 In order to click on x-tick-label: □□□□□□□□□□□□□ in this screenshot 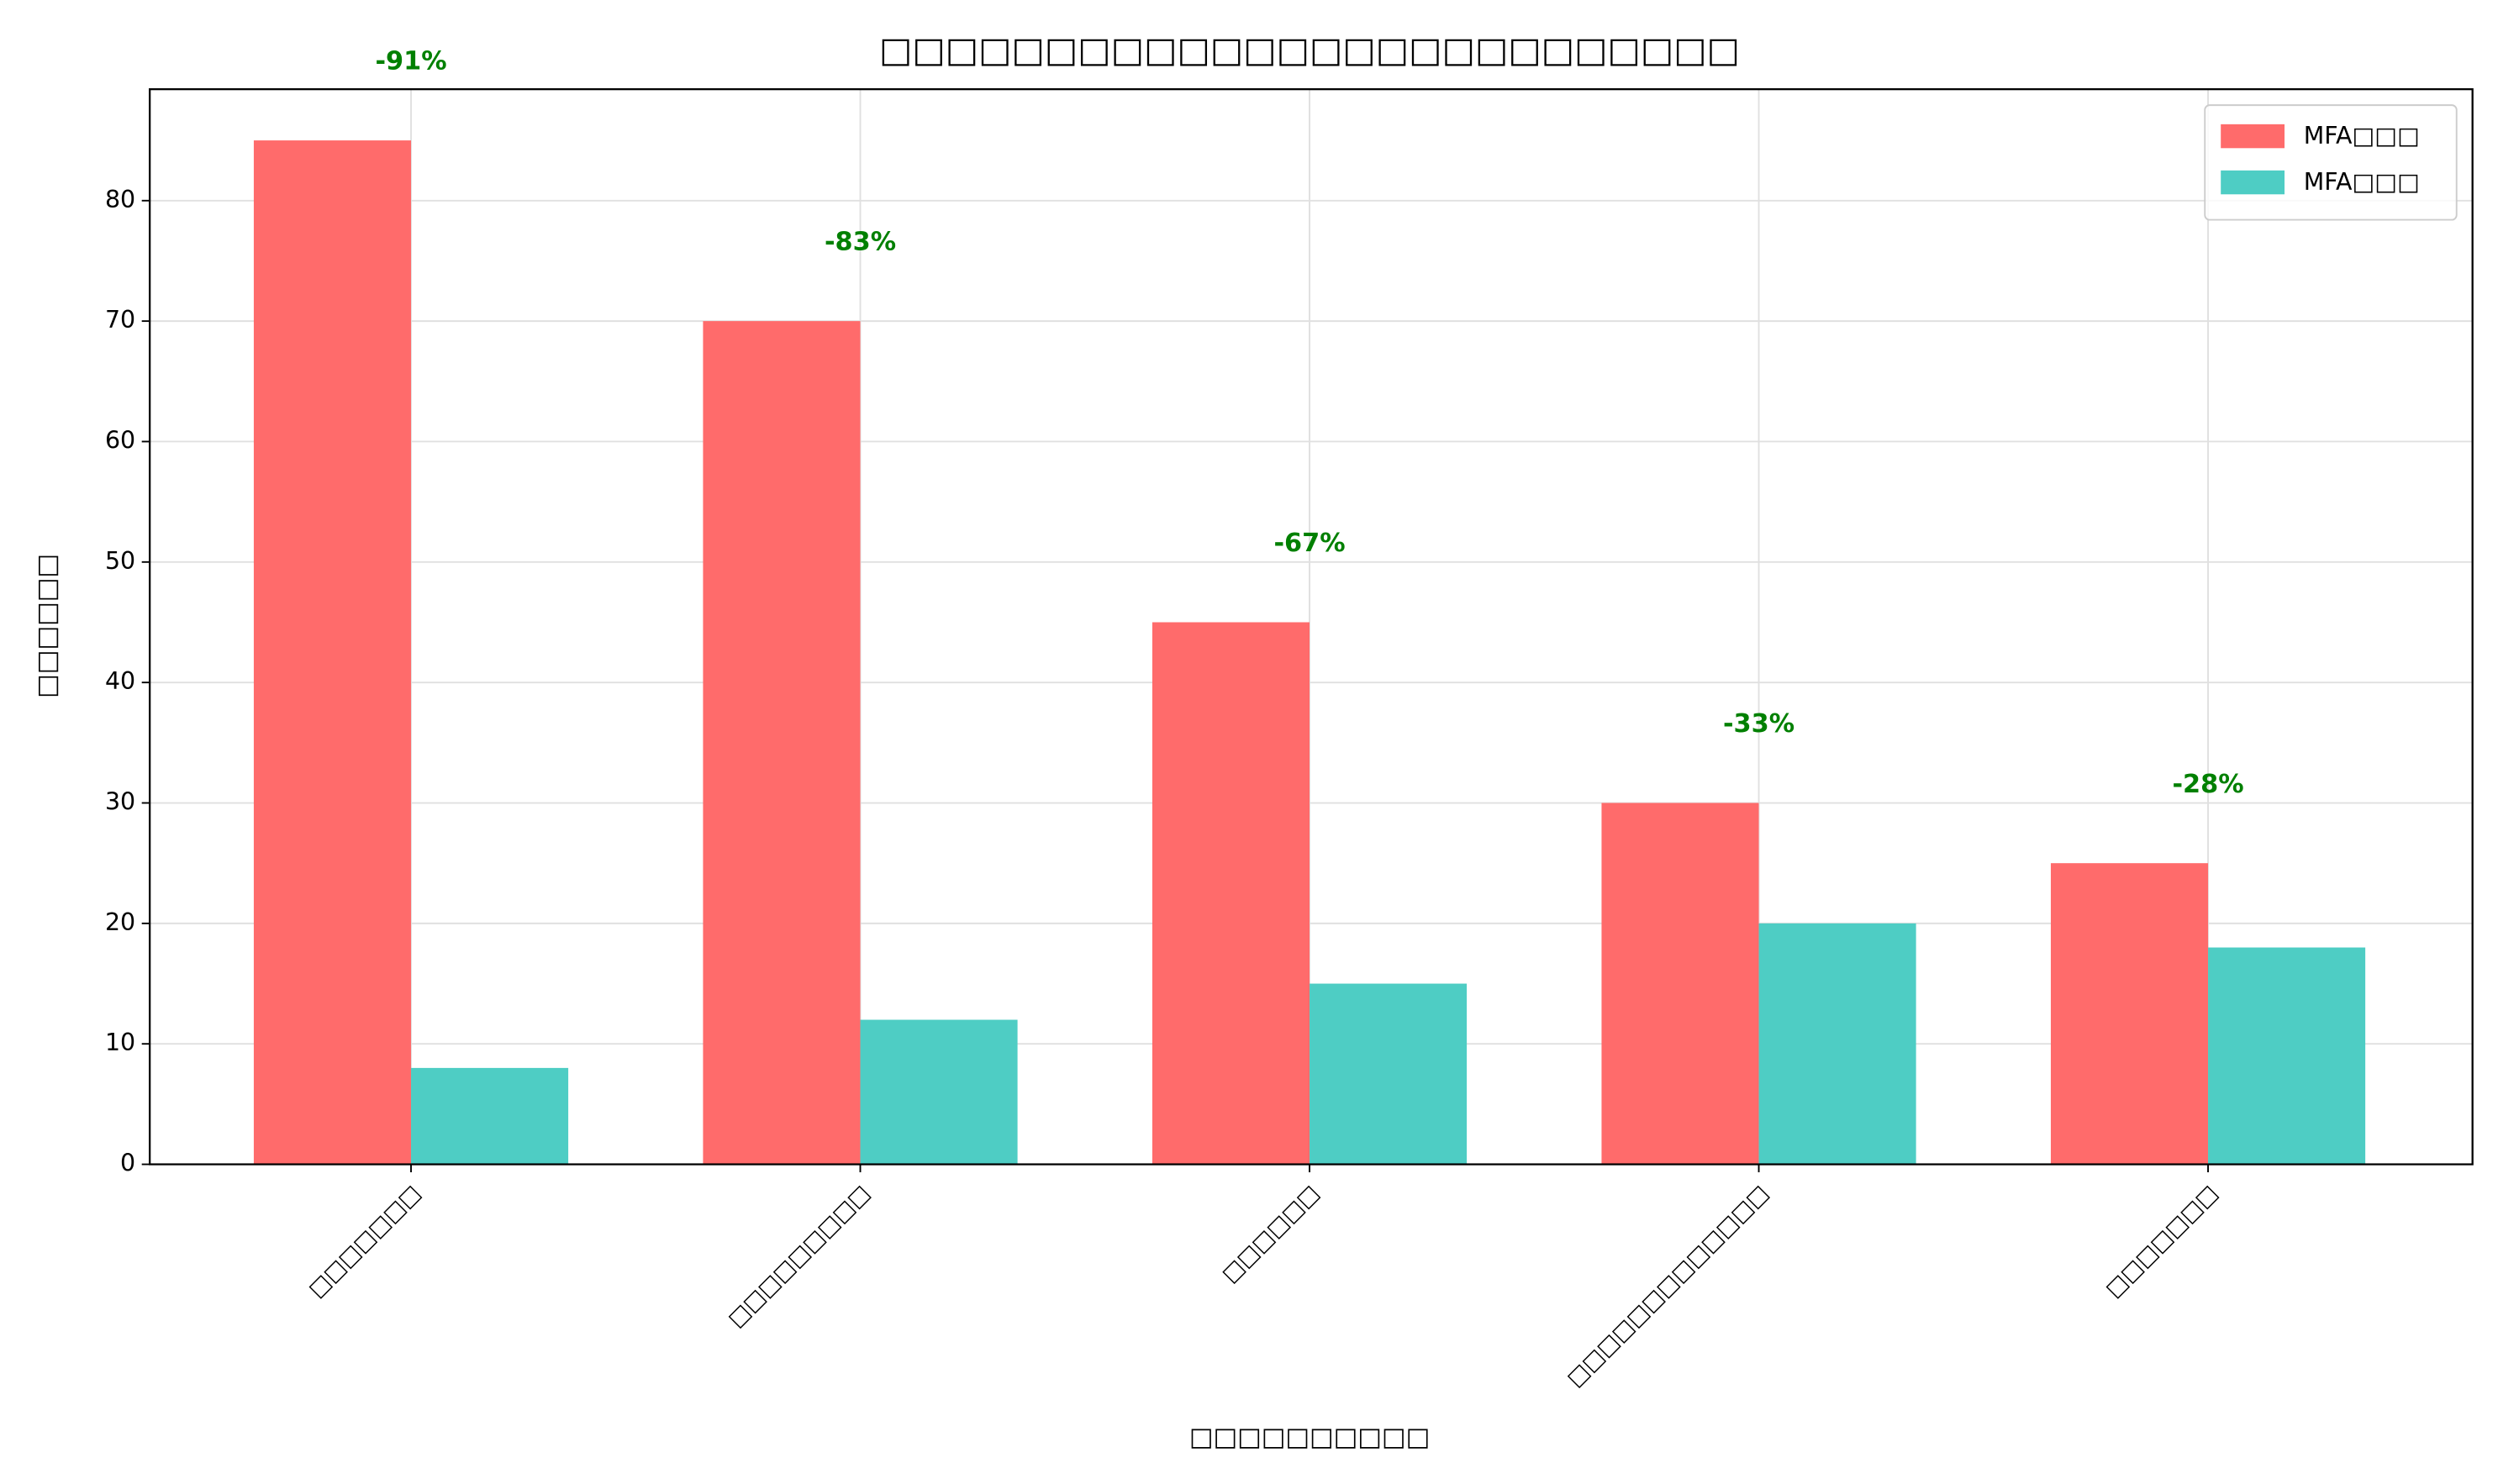, I will do `click(1667, 1286)`.